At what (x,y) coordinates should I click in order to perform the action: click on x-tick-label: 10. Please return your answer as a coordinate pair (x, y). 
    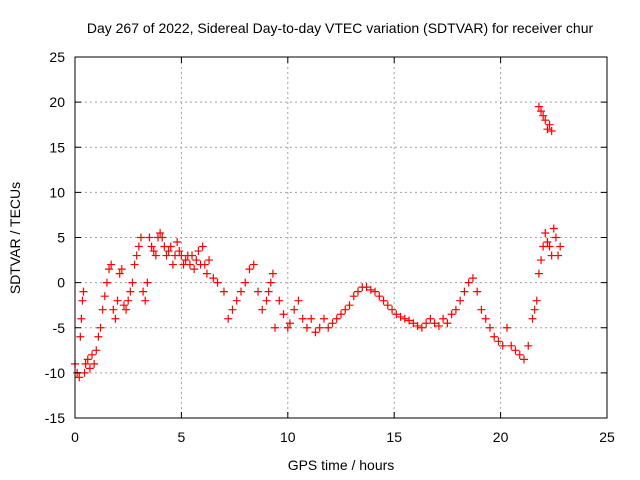
    Looking at the image, I should click on (288, 437).